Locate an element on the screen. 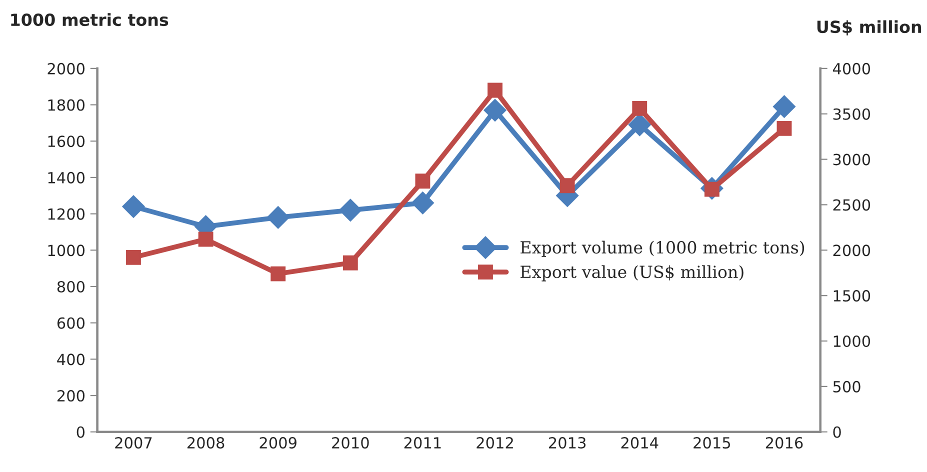 The width and height of the screenshot is (927, 472). y2-tick-label: 4000 is located at coordinates (851, 68).